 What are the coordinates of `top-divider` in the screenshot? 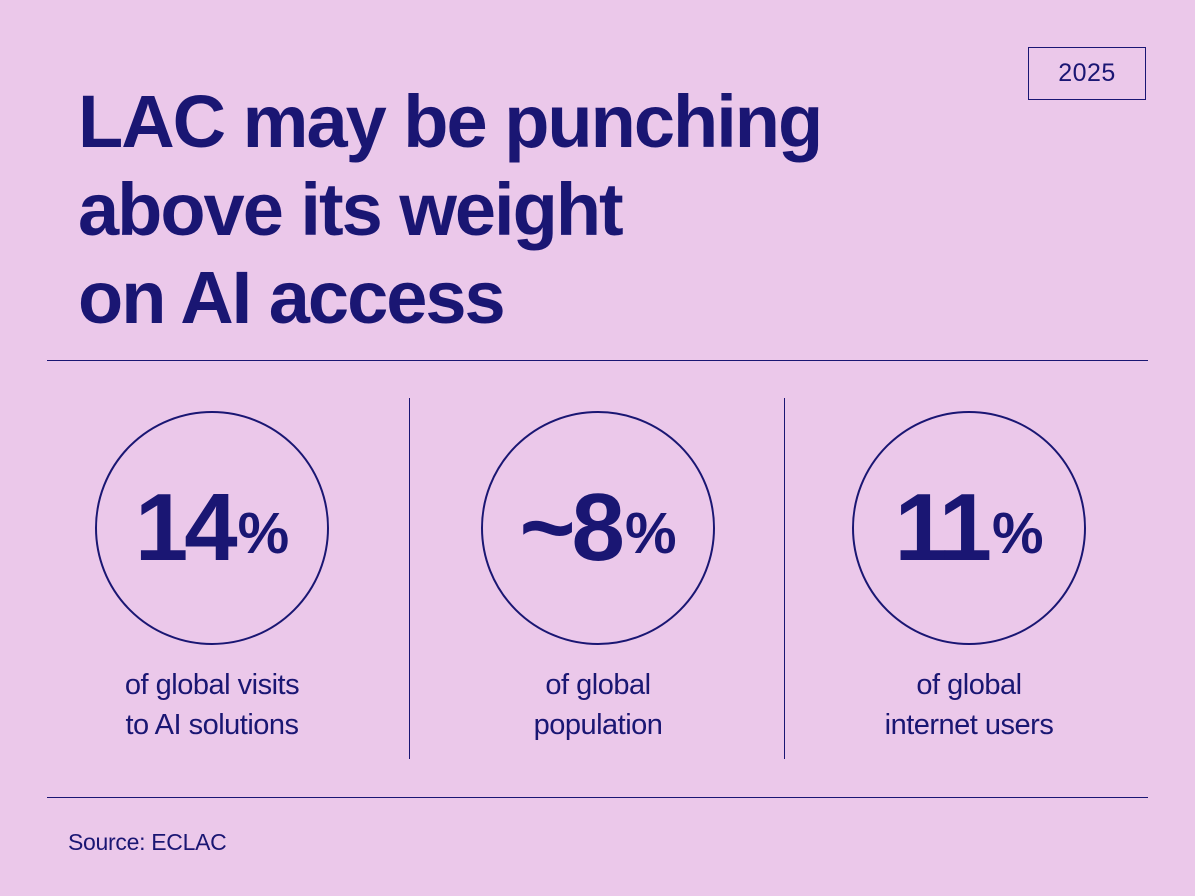 It's located at (597, 360).